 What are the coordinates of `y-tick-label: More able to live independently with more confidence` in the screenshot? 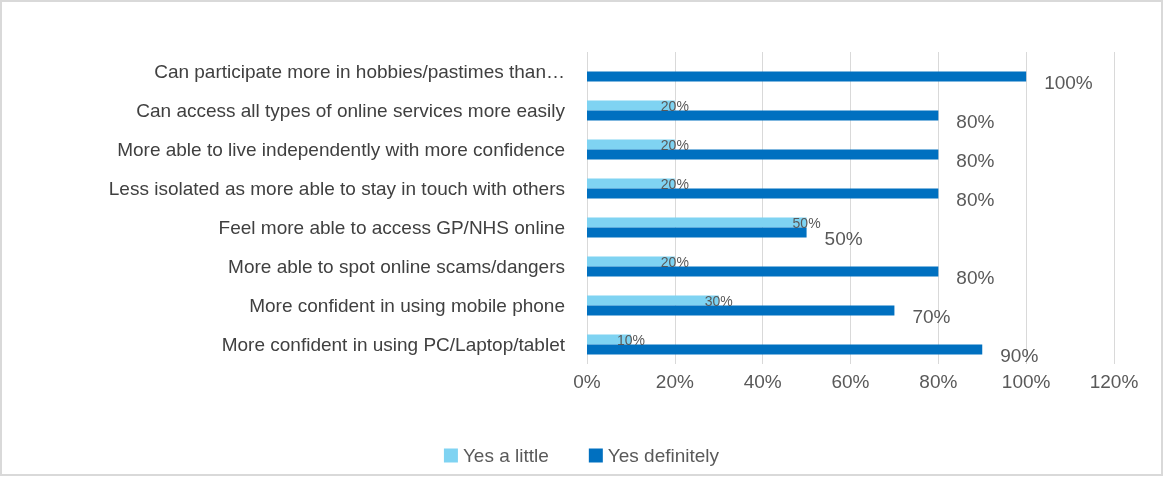 It's located at (341, 149).